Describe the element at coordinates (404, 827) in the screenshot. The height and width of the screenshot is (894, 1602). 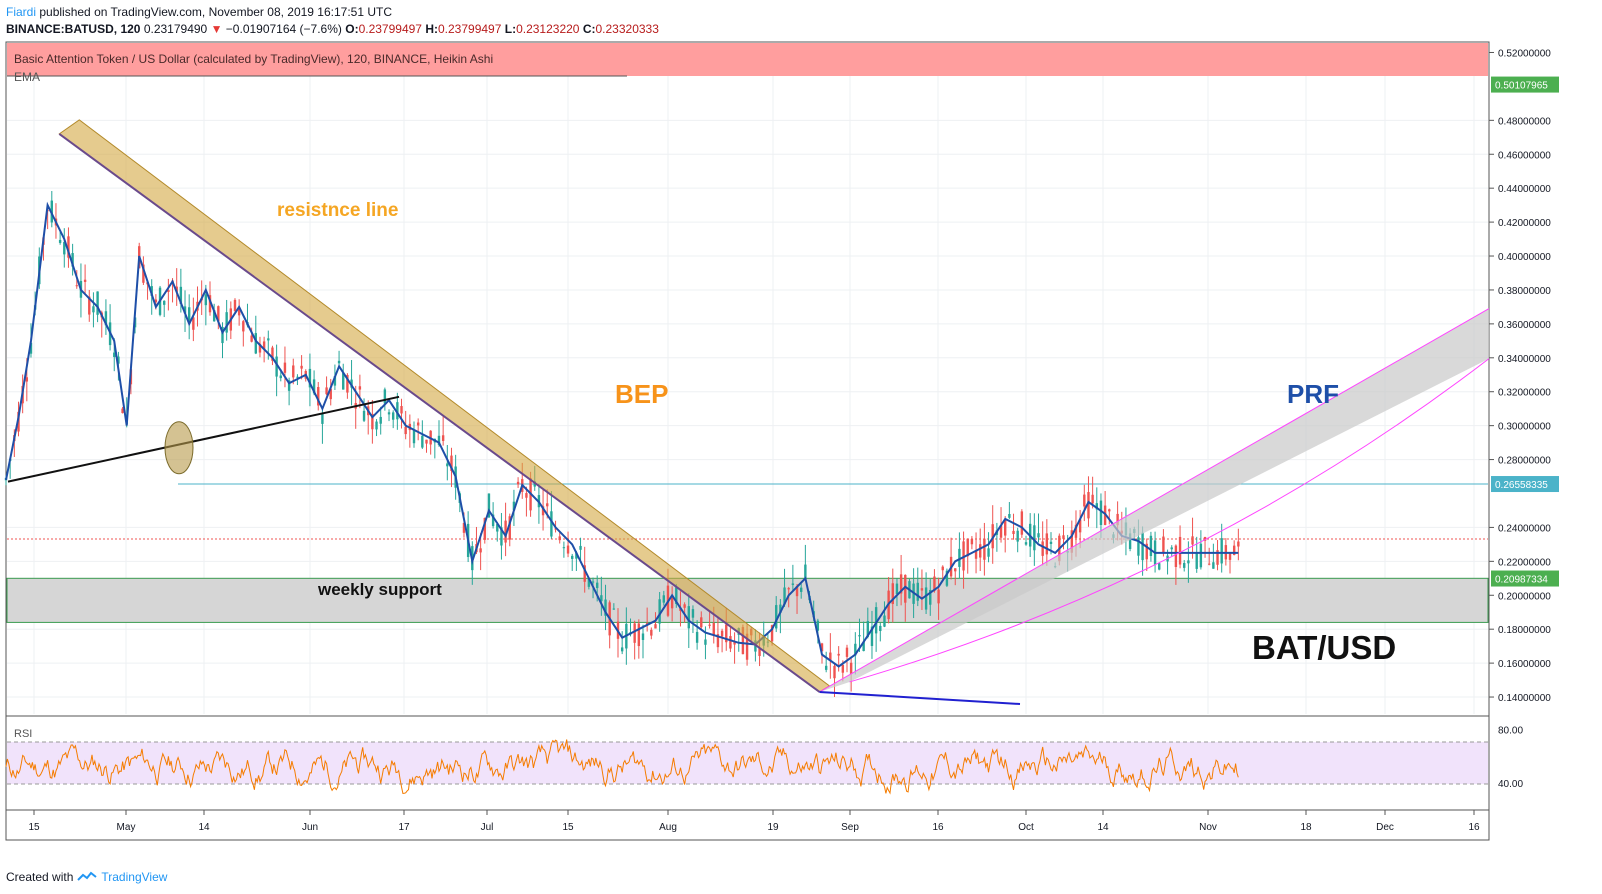
I see `time-tick-label: 17` at that location.